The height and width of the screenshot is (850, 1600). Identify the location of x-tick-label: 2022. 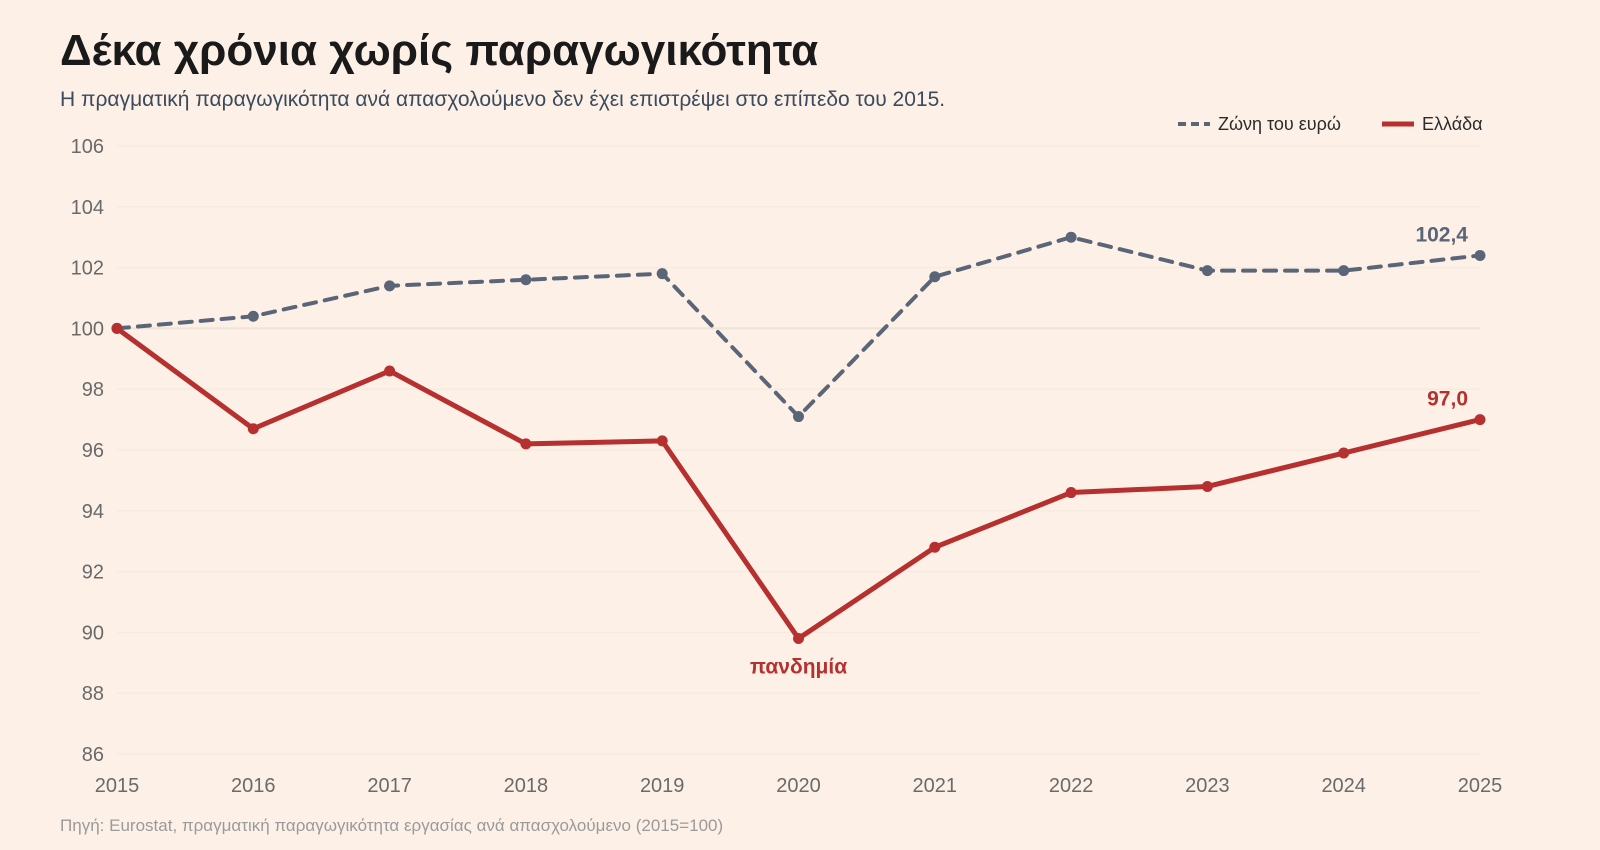
(1071, 786).